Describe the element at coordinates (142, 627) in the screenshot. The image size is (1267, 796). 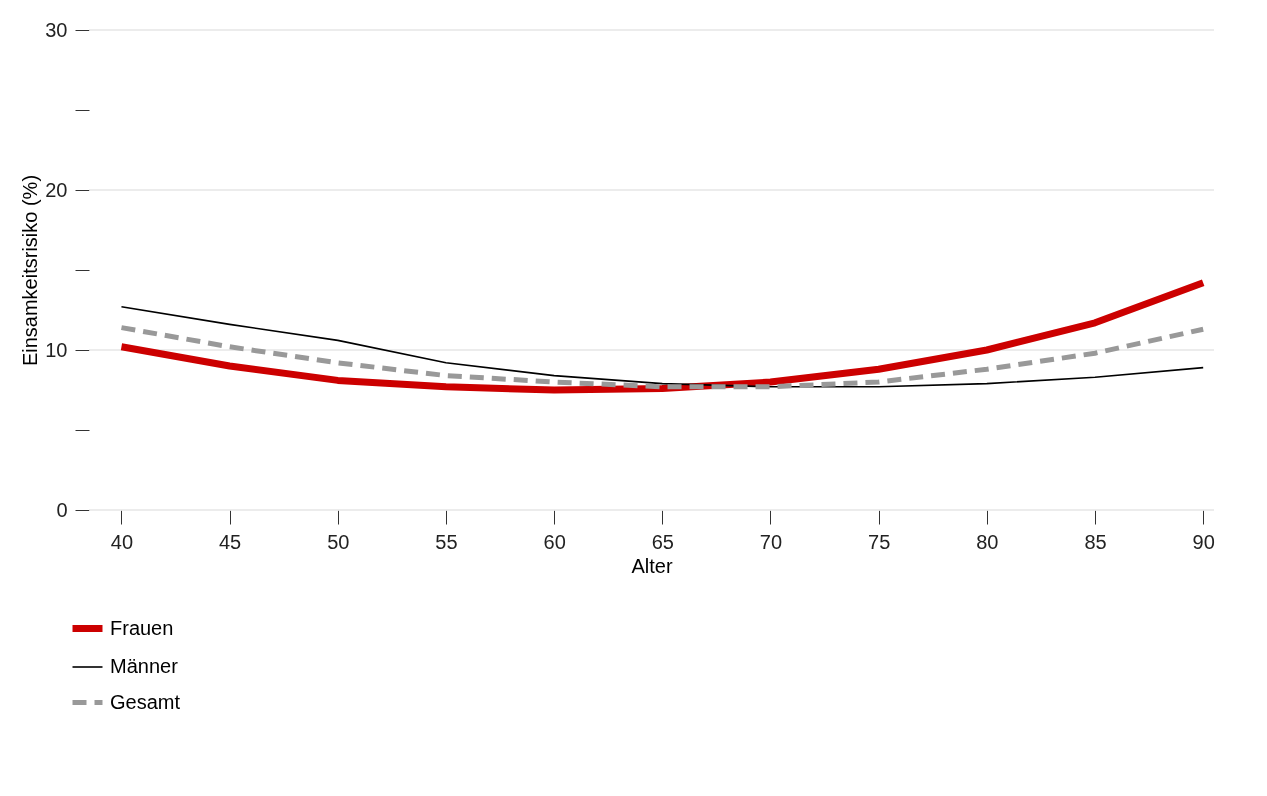
I see `legend-label: Frauen` at that location.